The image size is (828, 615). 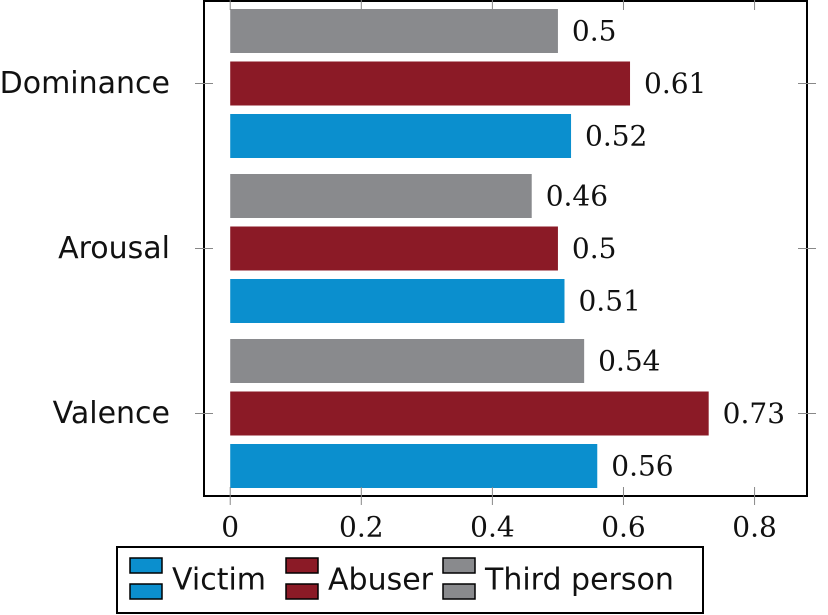 What do you see at coordinates (642, 466) in the screenshot?
I see `value-label-victim-valence: 0.56` at bounding box center [642, 466].